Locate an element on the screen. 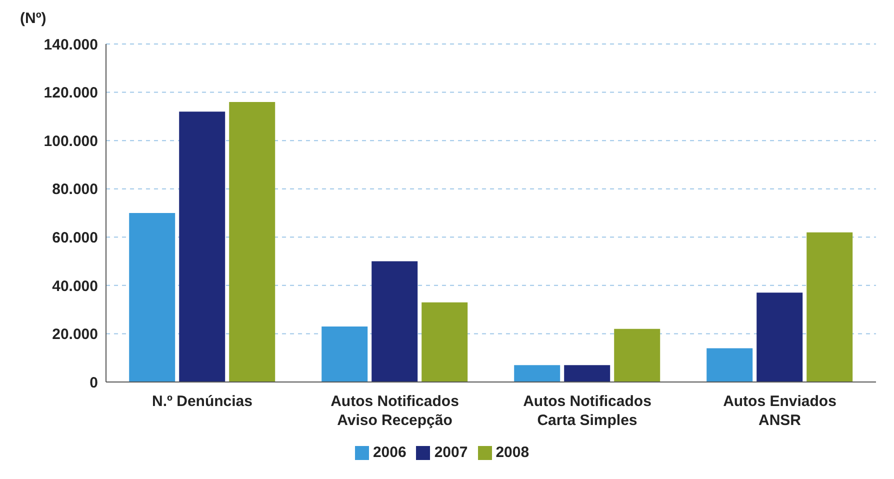  legend-label: 2006 is located at coordinates (389, 452).